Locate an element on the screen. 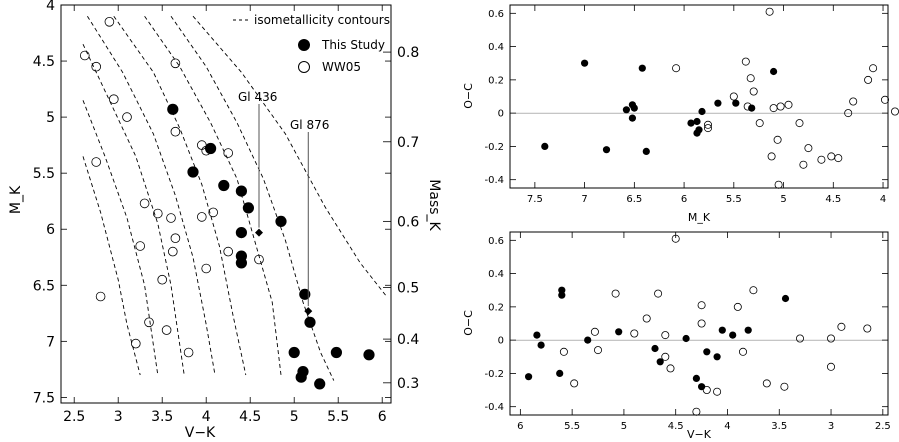  y-tick-label: 5 is located at coordinates (50, 118).